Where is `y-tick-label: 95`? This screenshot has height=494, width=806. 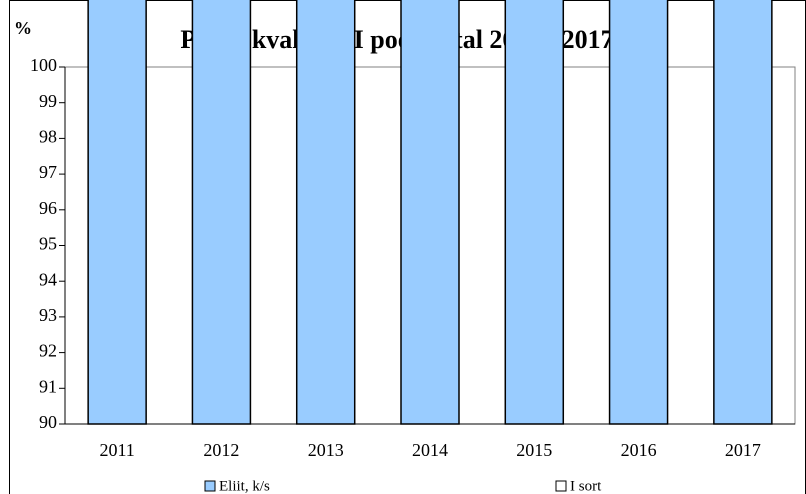
y-tick-label: 95 is located at coordinates (48, 244).